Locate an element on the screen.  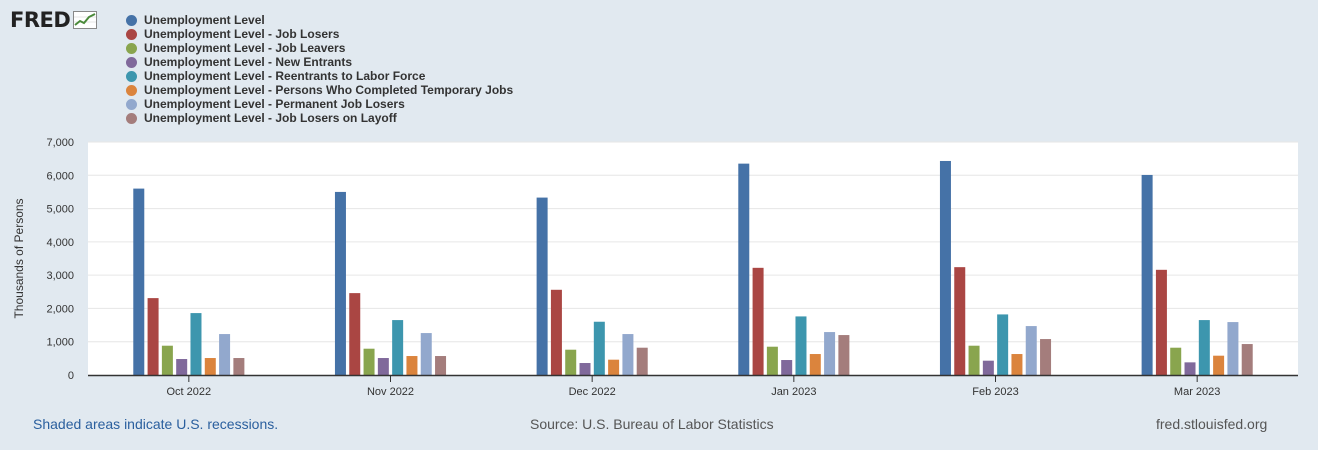
legend-label: Unemployment Level is located at coordinates (204, 20).